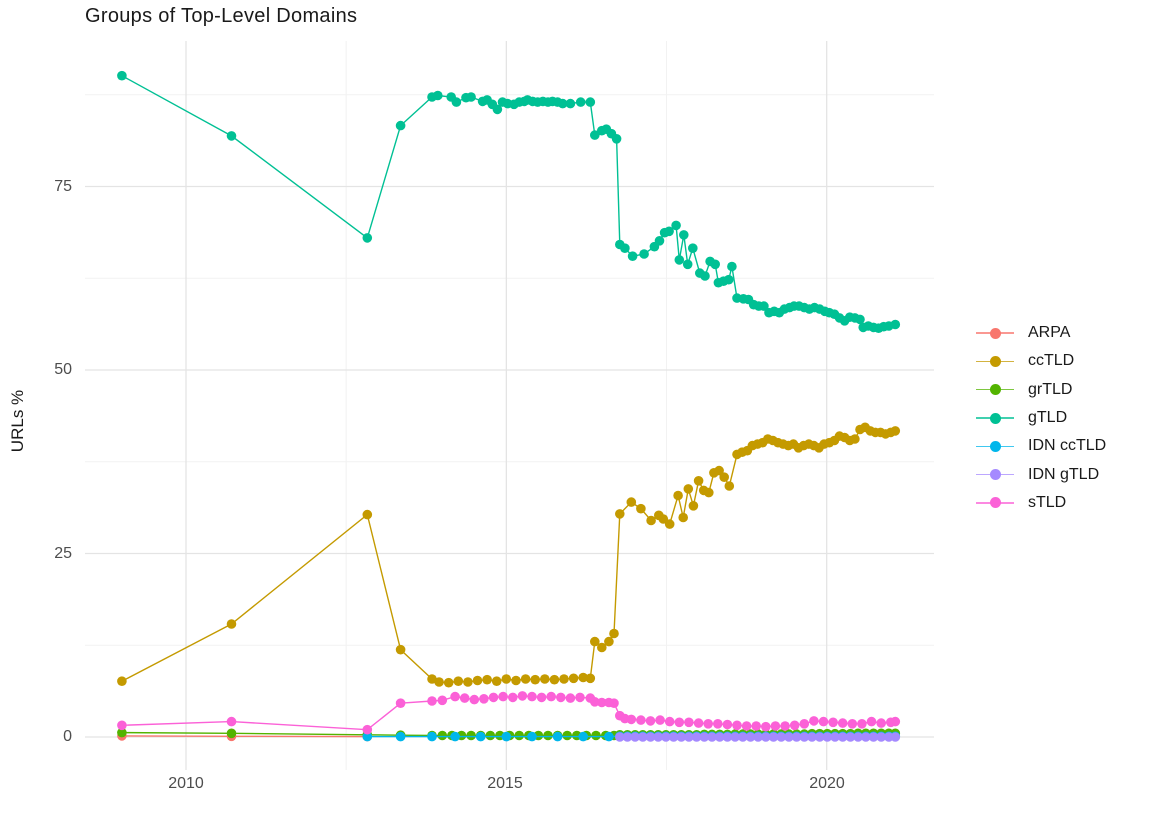 This screenshot has height=827, width=1164. I want to click on legend-item-grtld: grTLD, so click(1041, 390).